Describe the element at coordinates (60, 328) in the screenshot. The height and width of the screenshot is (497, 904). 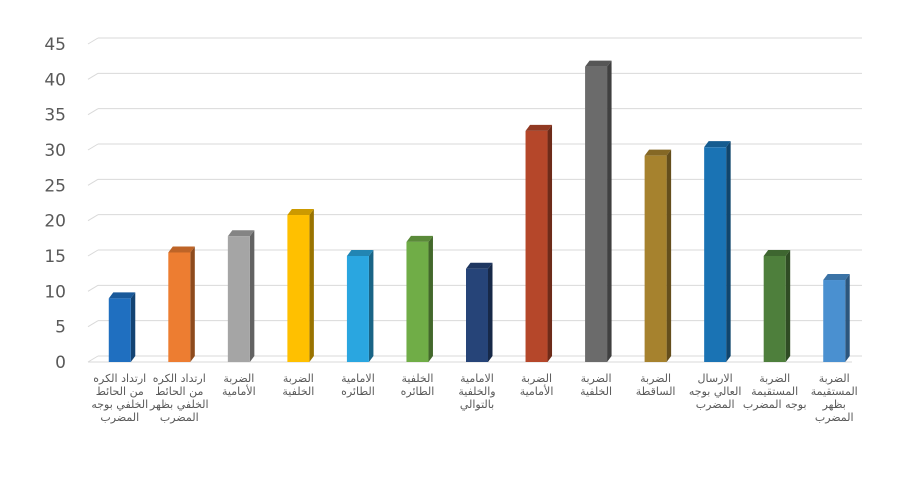
I see `y-tick-label: 5` at that location.